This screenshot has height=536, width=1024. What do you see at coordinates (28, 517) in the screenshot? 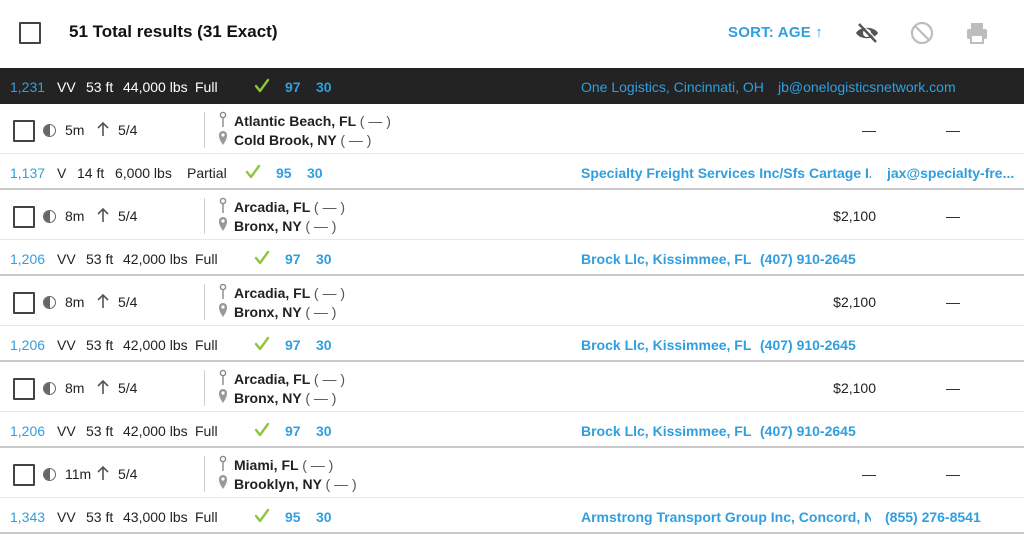
I see `load-id: 1,343` at bounding box center [28, 517].